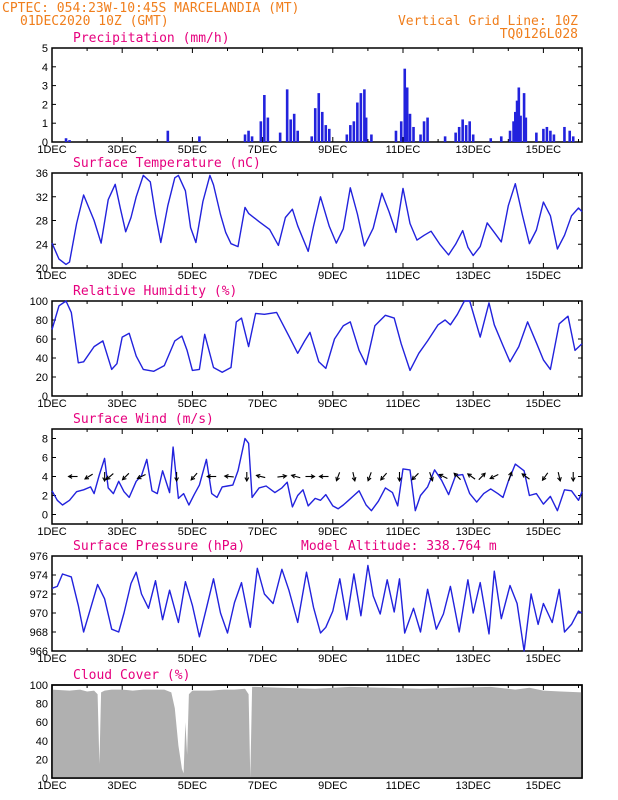 The width and height of the screenshot is (618, 800). I want to click on precip-frame, so click(317, 95).